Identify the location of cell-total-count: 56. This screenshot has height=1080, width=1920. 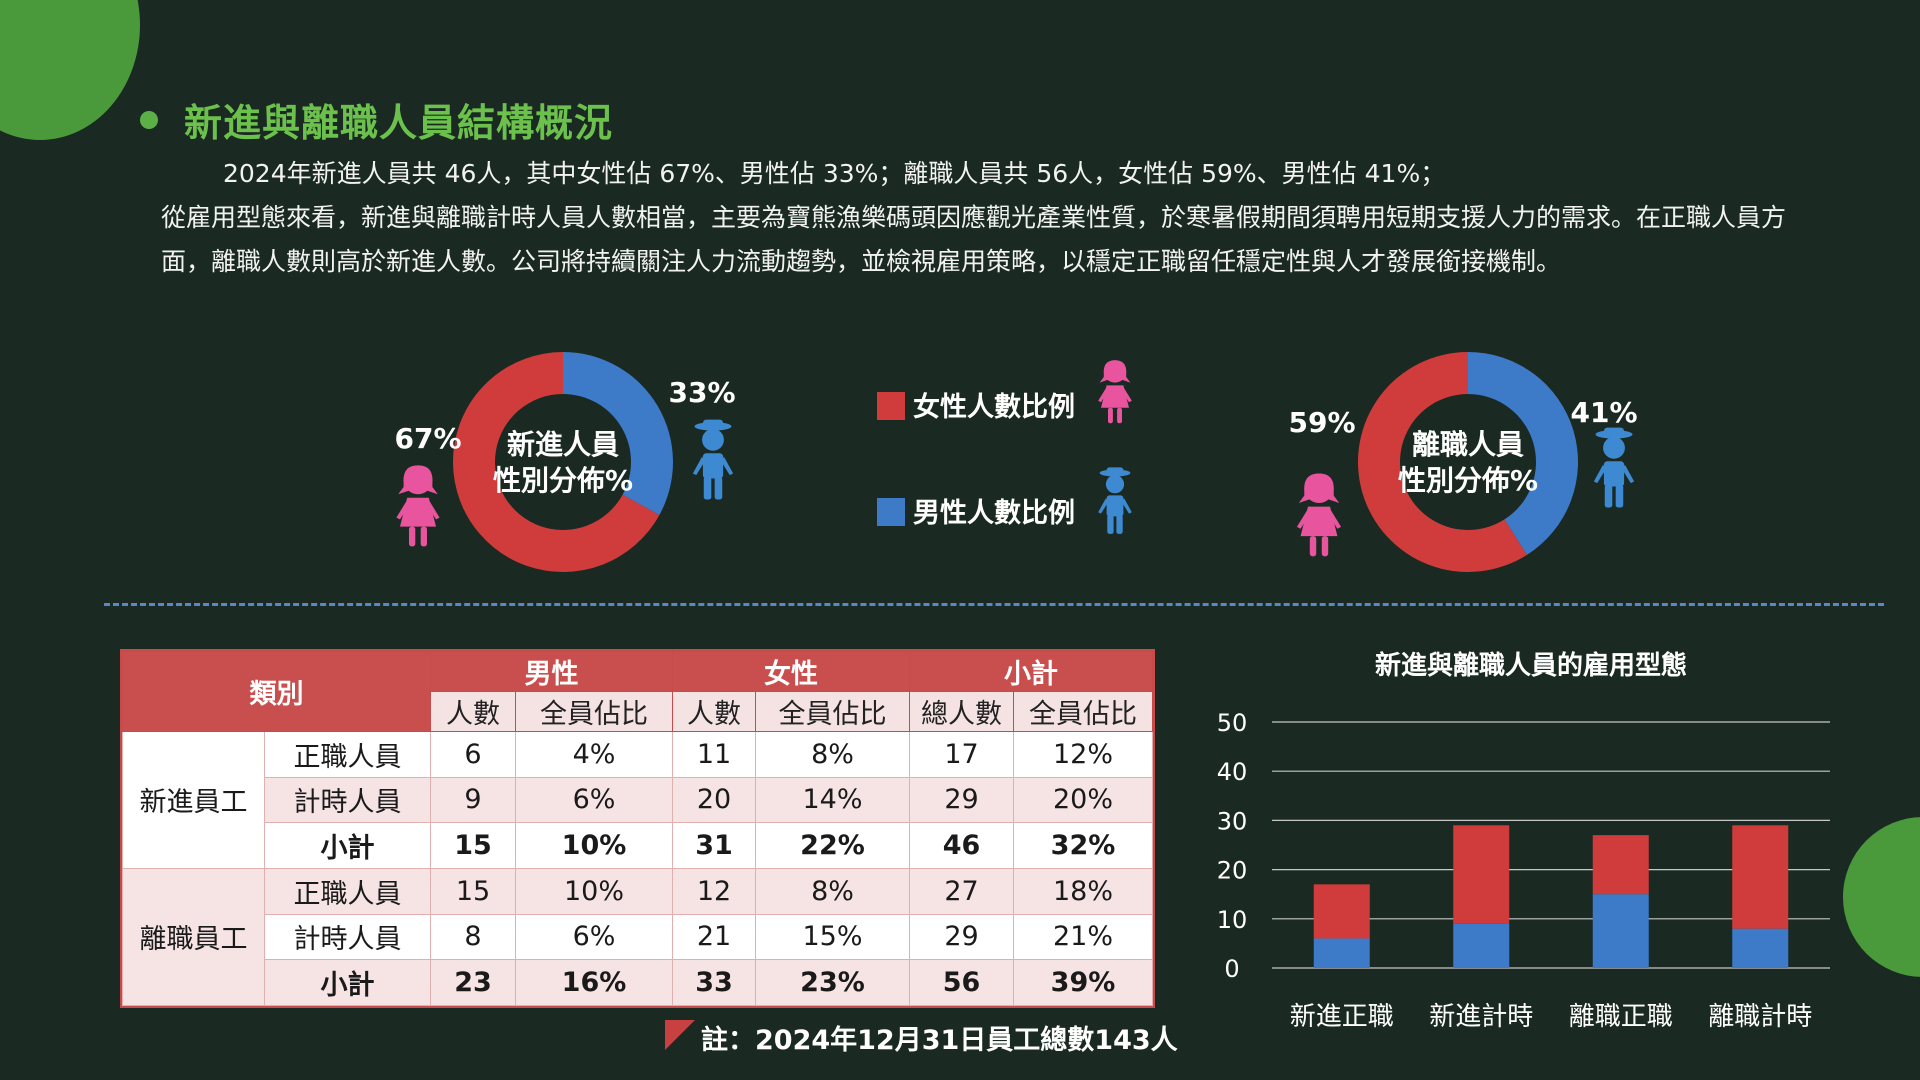
(961, 982).